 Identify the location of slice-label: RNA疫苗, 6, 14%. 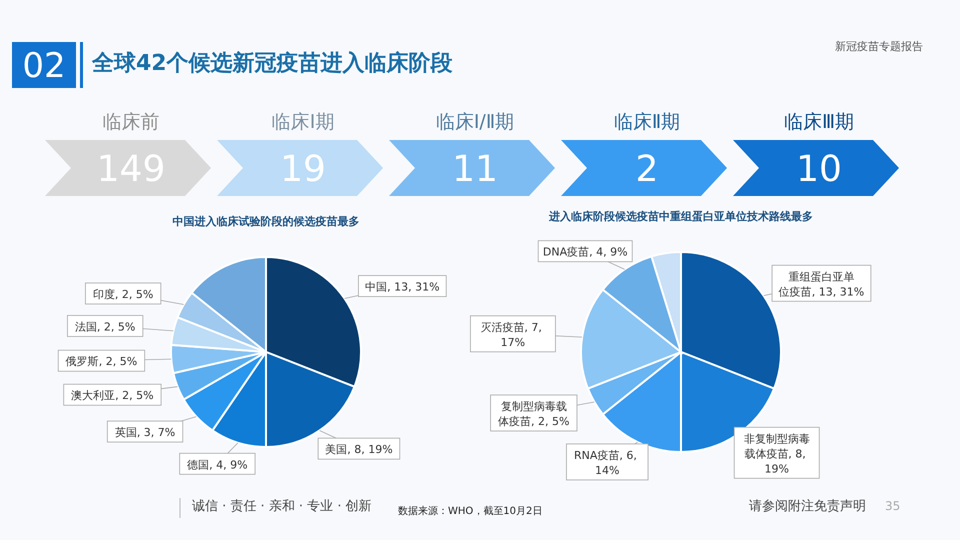
(607, 462).